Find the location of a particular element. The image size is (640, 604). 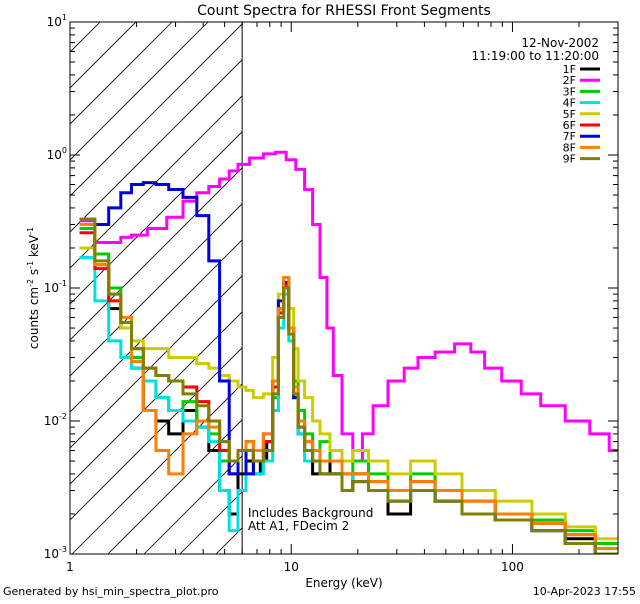

legend-label-2F: 2F is located at coordinates (569, 80).